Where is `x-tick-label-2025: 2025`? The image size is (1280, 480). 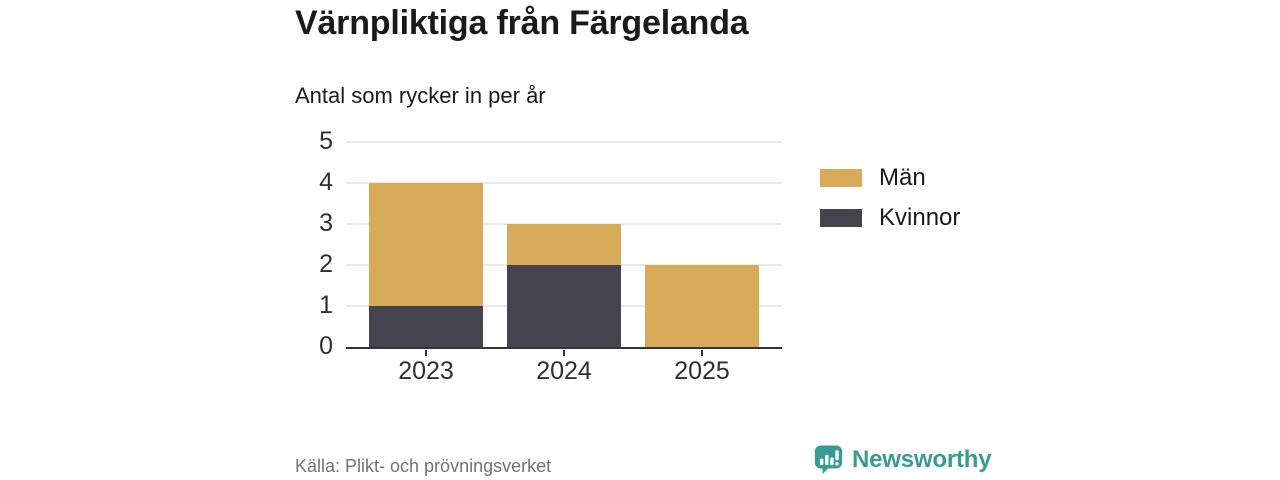
x-tick-label-2025: 2025 is located at coordinates (702, 371).